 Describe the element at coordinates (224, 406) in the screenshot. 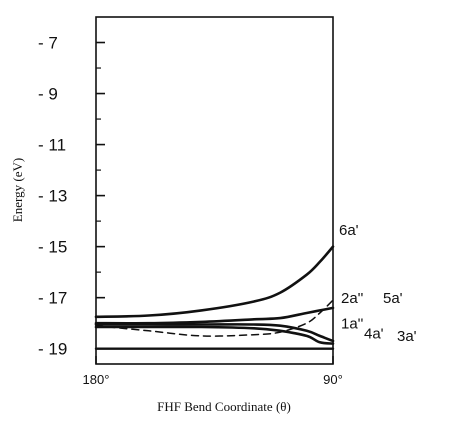

I see `x-axis-label: FHF Bend Coordinate (θ)` at that location.